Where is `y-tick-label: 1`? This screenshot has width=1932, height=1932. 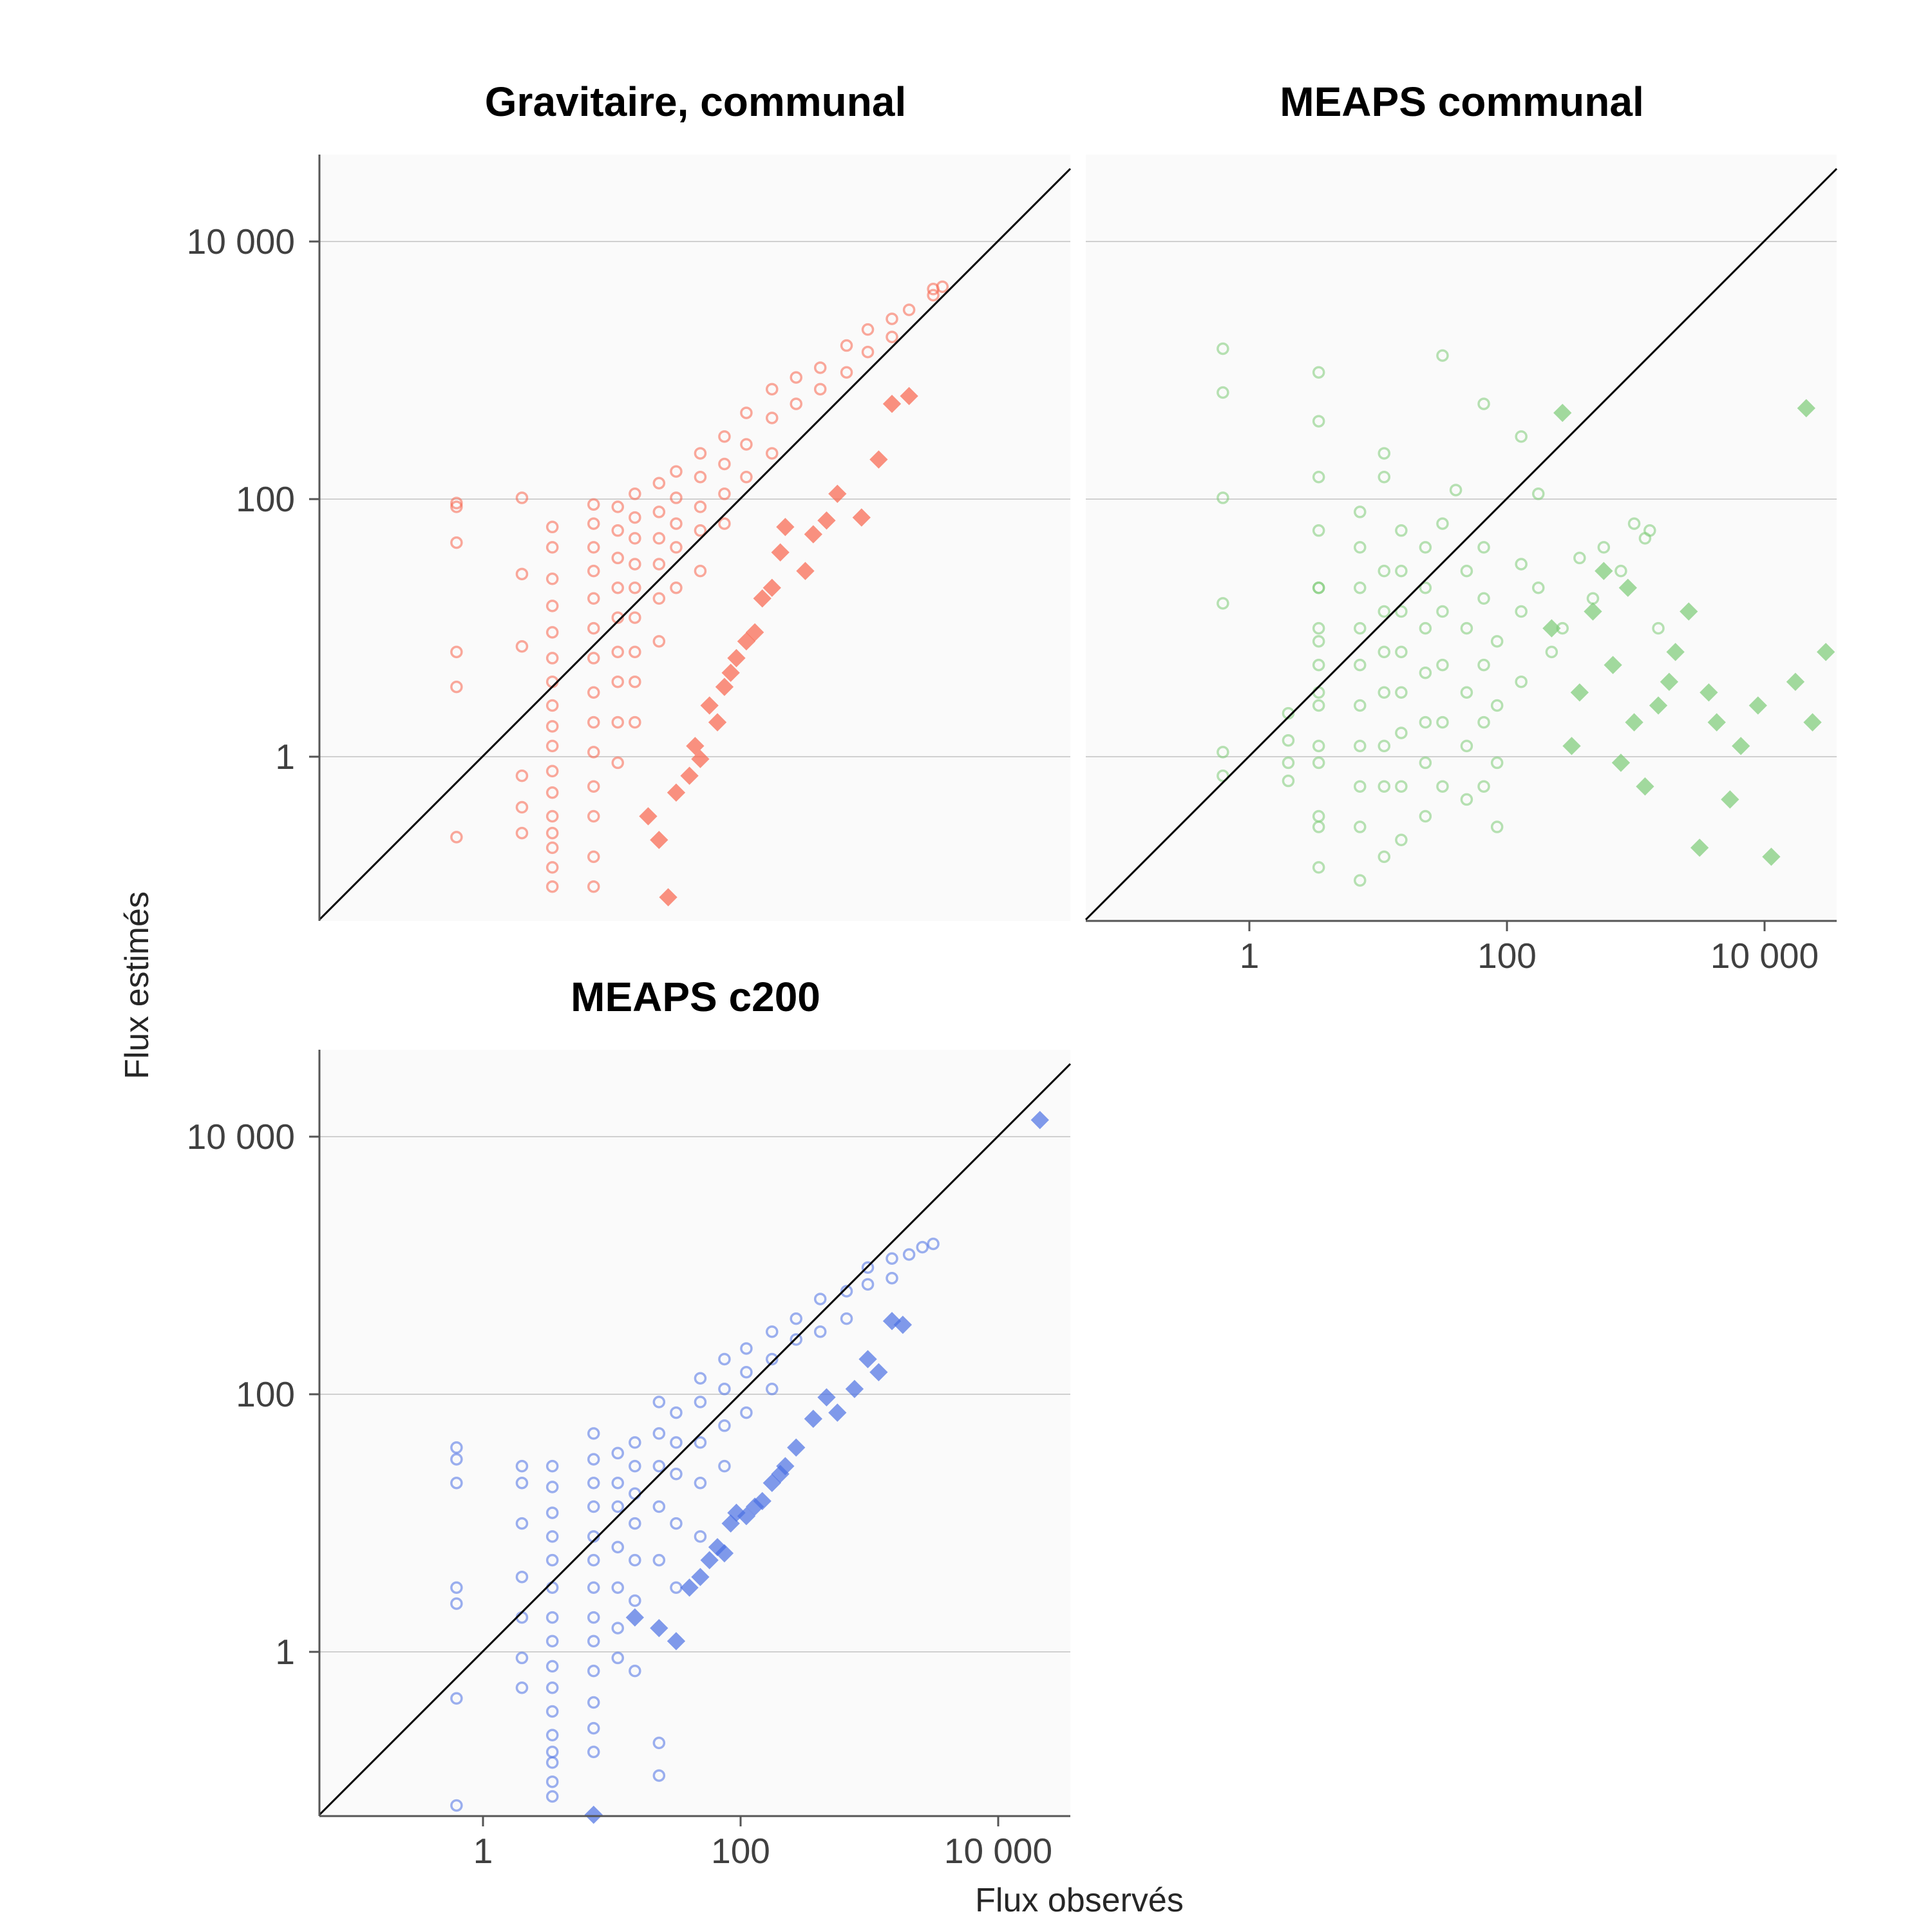
y-tick-label: 1 is located at coordinates (285, 1652).